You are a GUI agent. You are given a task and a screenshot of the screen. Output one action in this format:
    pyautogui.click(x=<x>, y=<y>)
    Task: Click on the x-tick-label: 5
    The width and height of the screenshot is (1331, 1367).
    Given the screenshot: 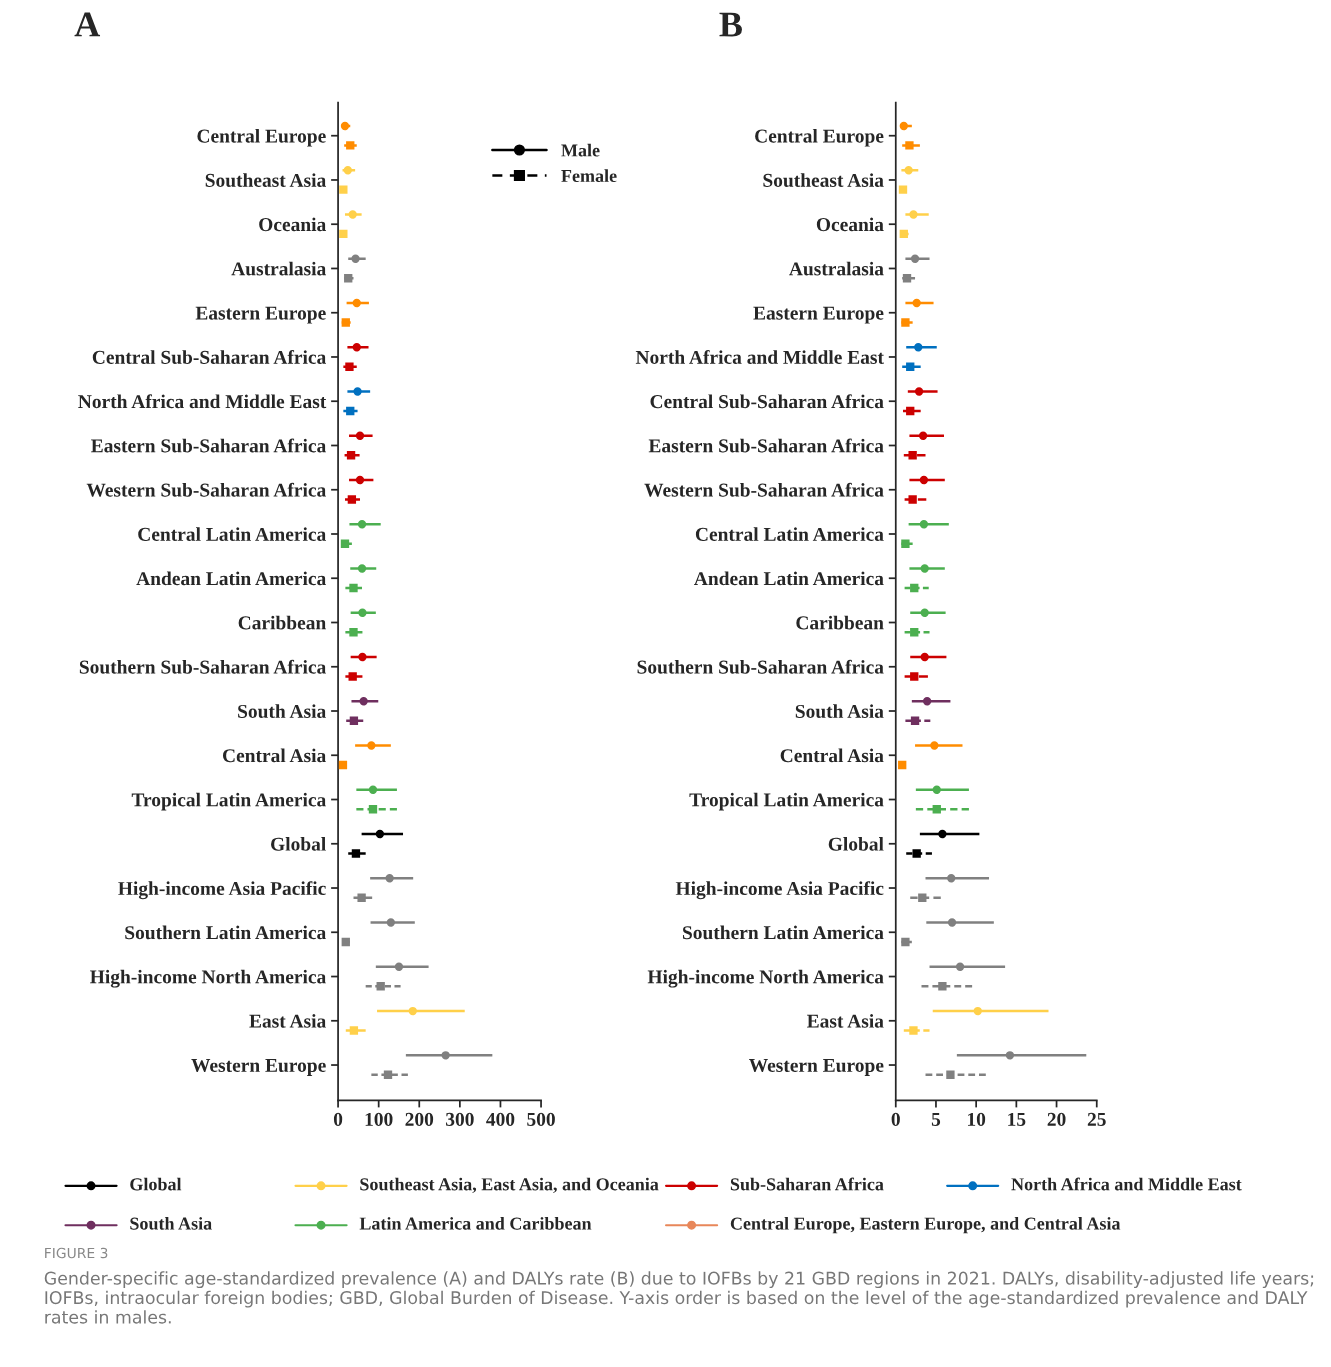 What is the action you would take?
    pyautogui.click(x=936, y=1119)
    